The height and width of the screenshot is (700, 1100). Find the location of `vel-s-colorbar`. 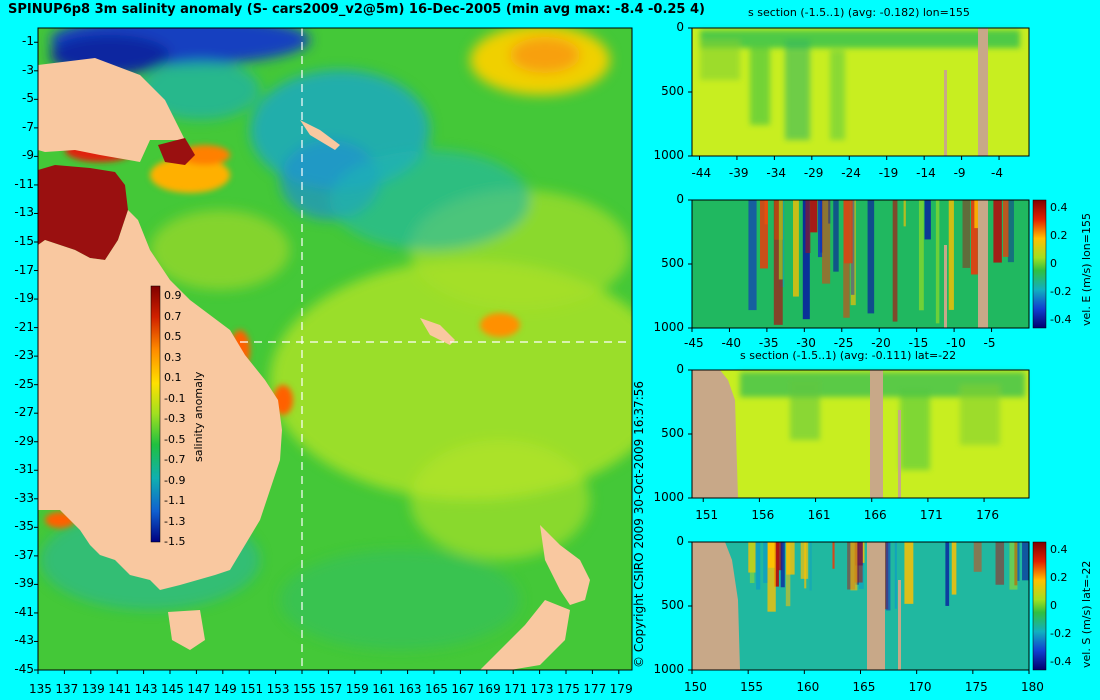

vel-s-colorbar is located at coordinates (1039, 606).